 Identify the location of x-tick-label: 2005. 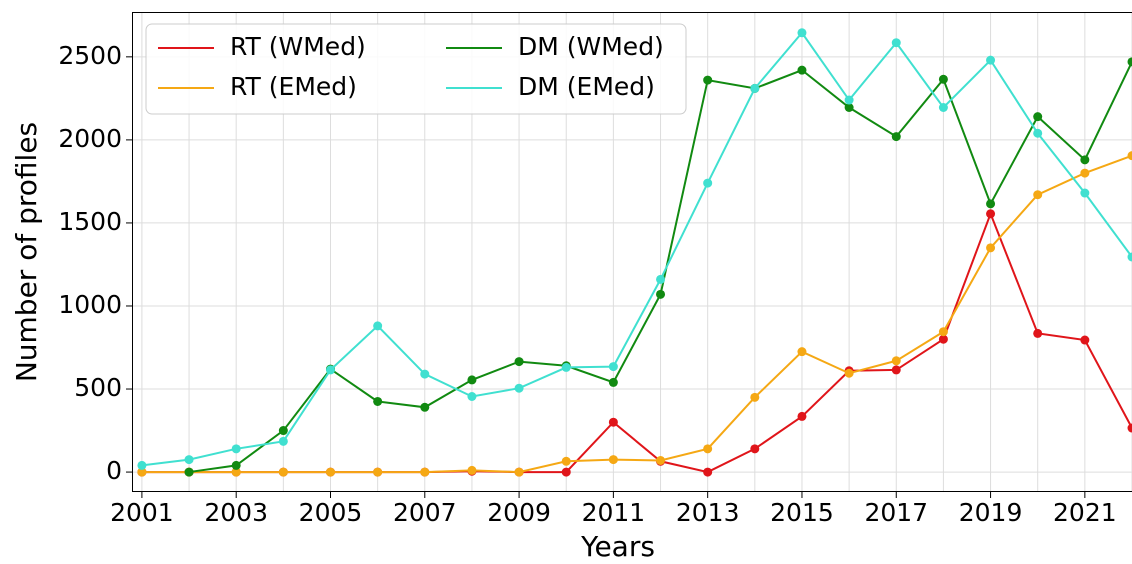
(331, 512).